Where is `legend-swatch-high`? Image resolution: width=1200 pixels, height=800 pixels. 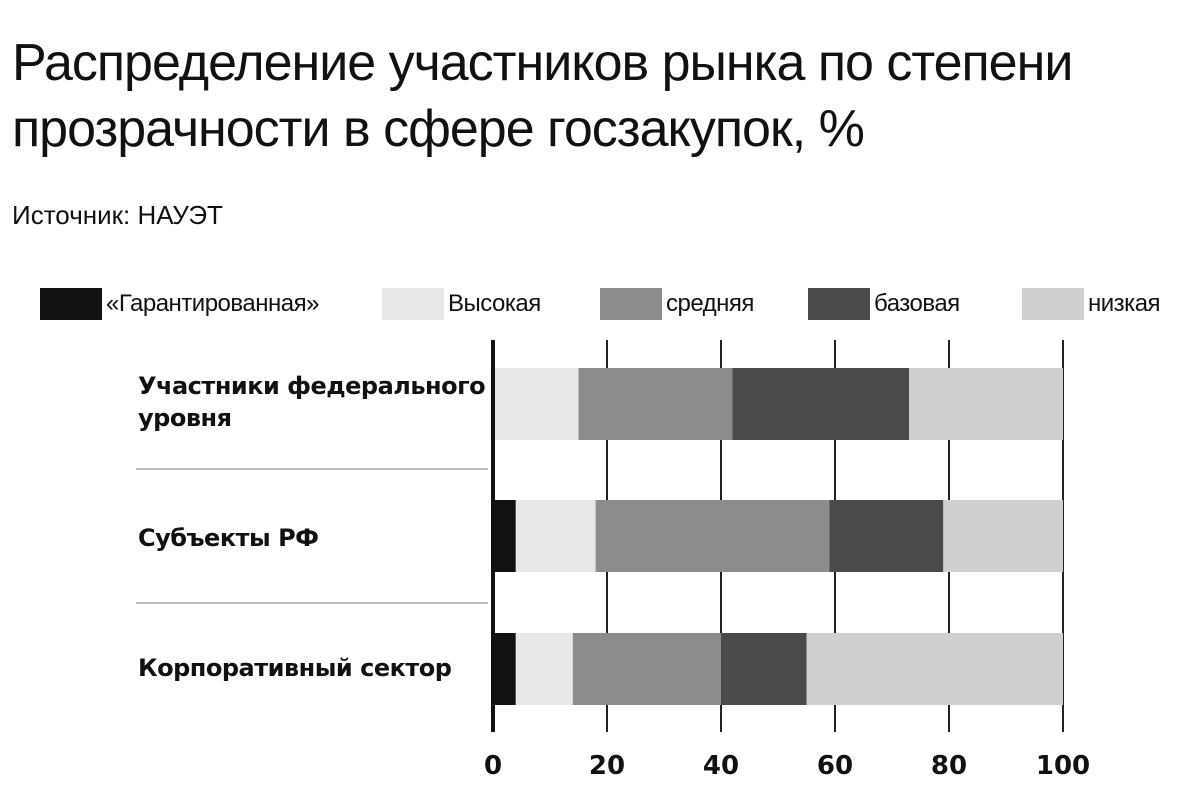 legend-swatch-high is located at coordinates (413, 304).